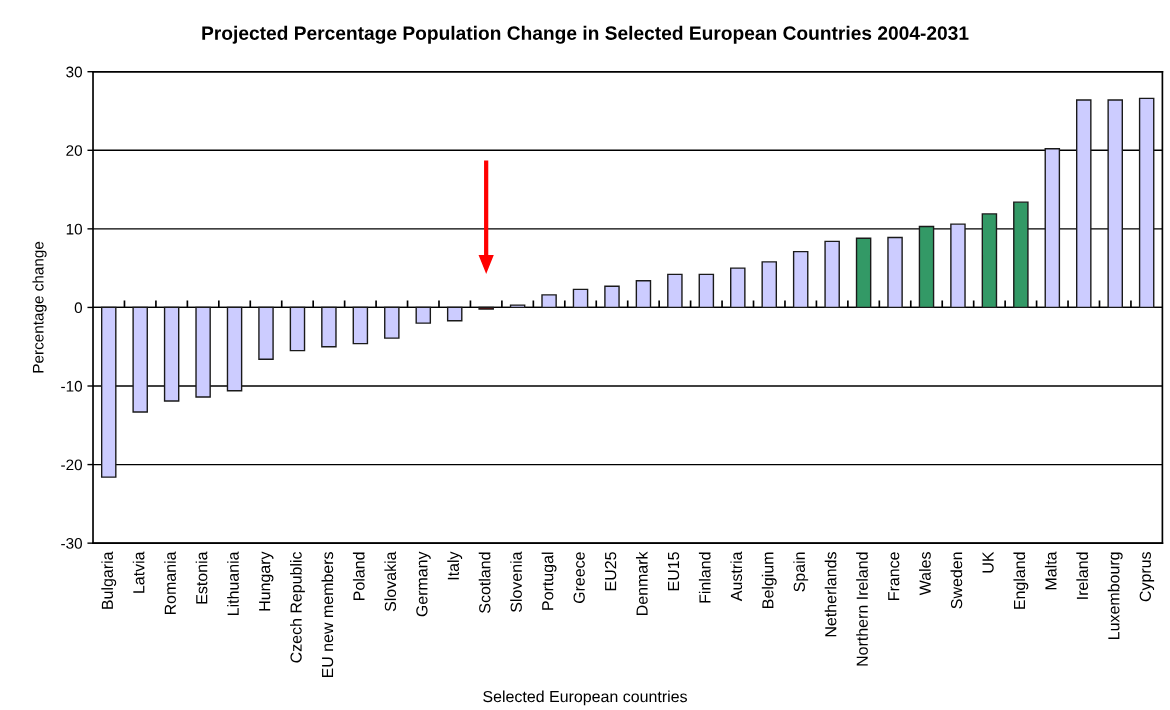  What do you see at coordinates (74, 150) in the screenshot?
I see `y-tick-label: 20` at bounding box center [74, 150].